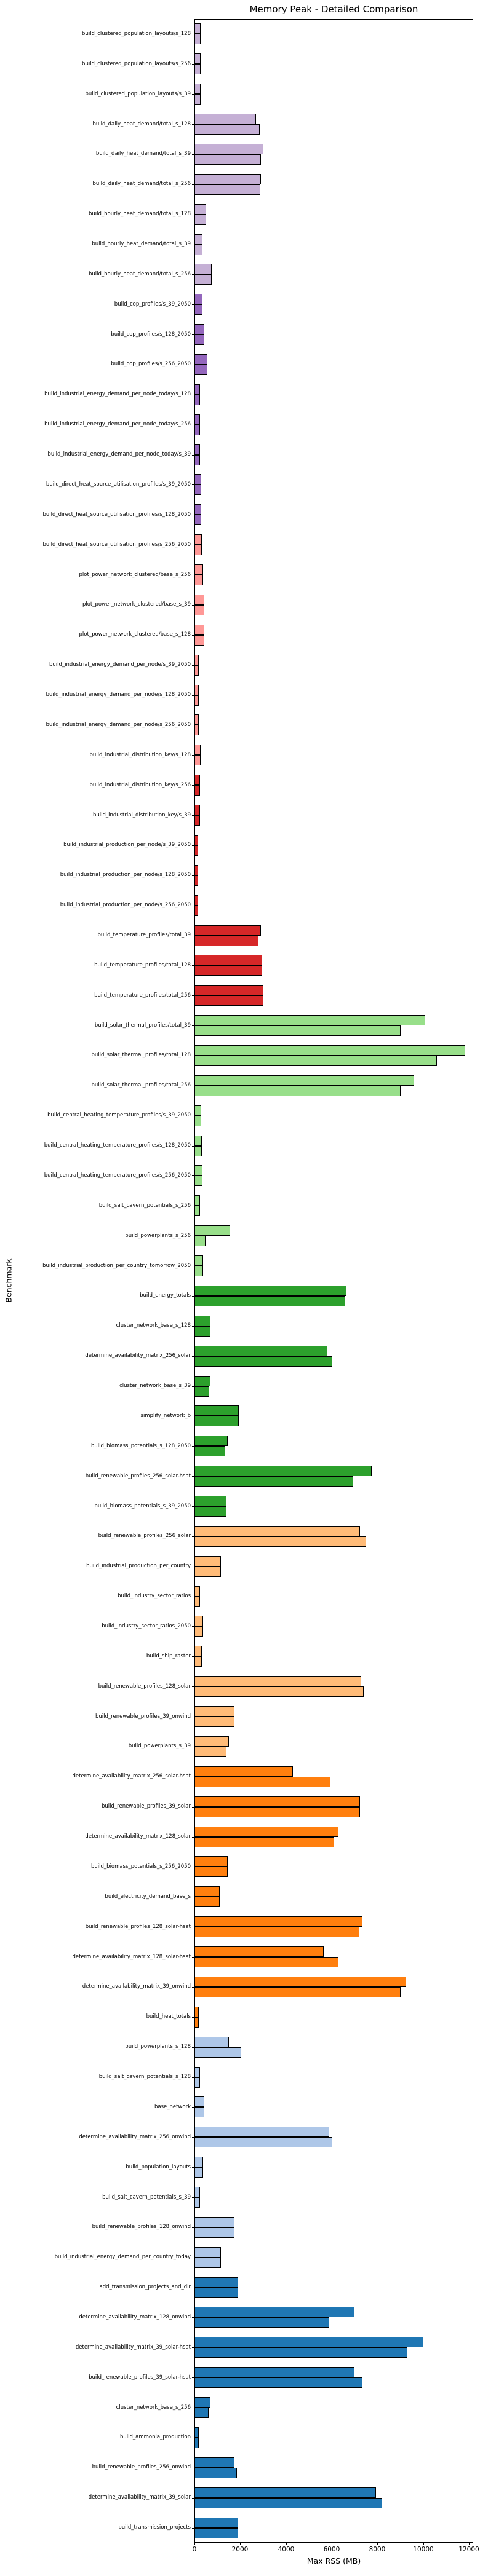 The height and width of the screenshot is (2576, 488). Describe the element at coordinates (141, 815) in the screenshot. I see `row-label: build_industrial_distribution_key/s_39` at that location.